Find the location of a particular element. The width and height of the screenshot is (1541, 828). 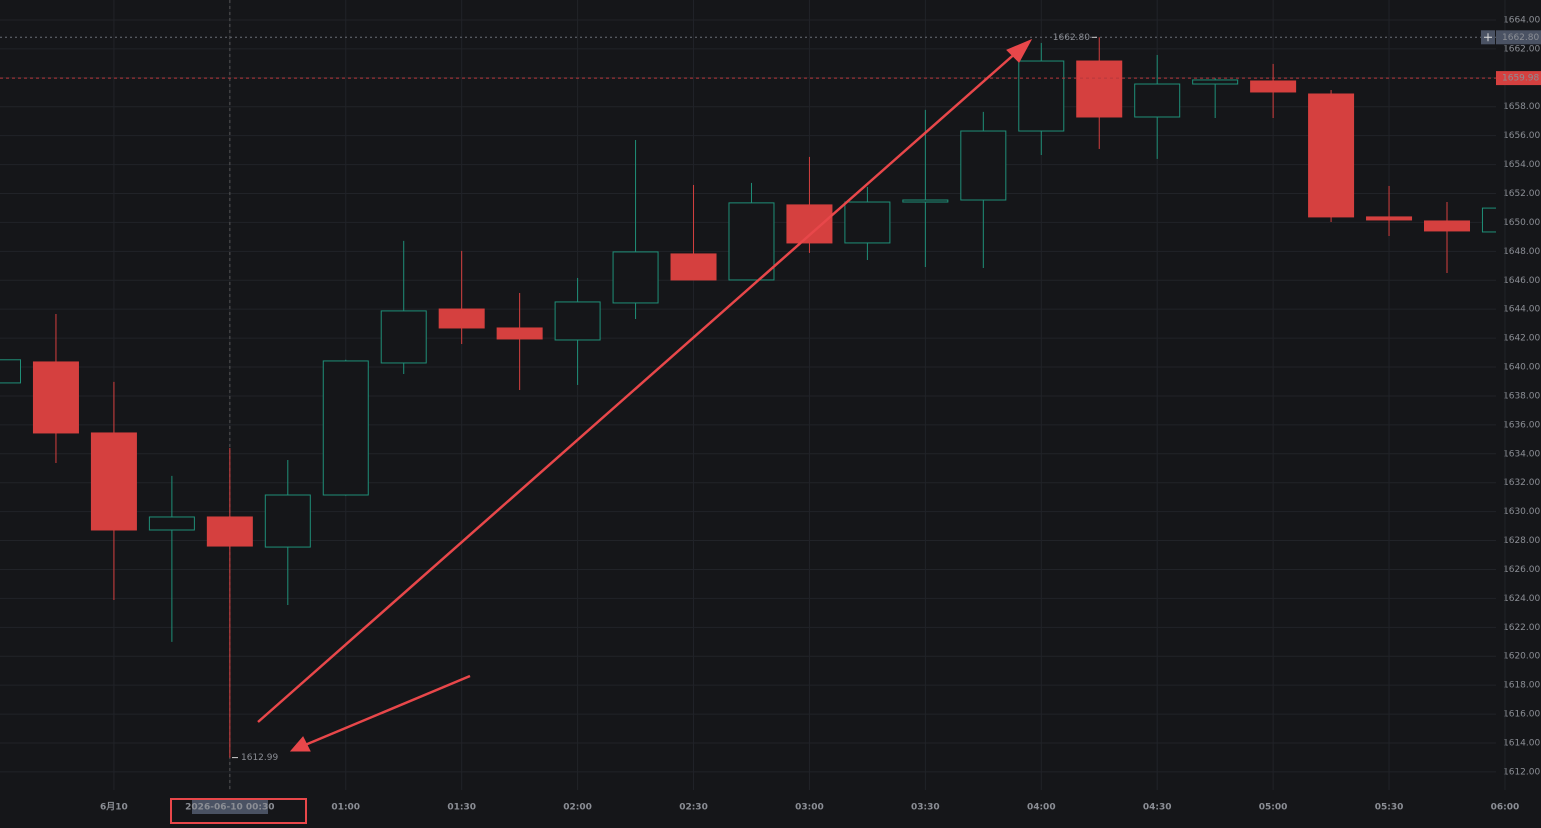

x-tick-label: 04:00 is located at coordinates (1041, 808).